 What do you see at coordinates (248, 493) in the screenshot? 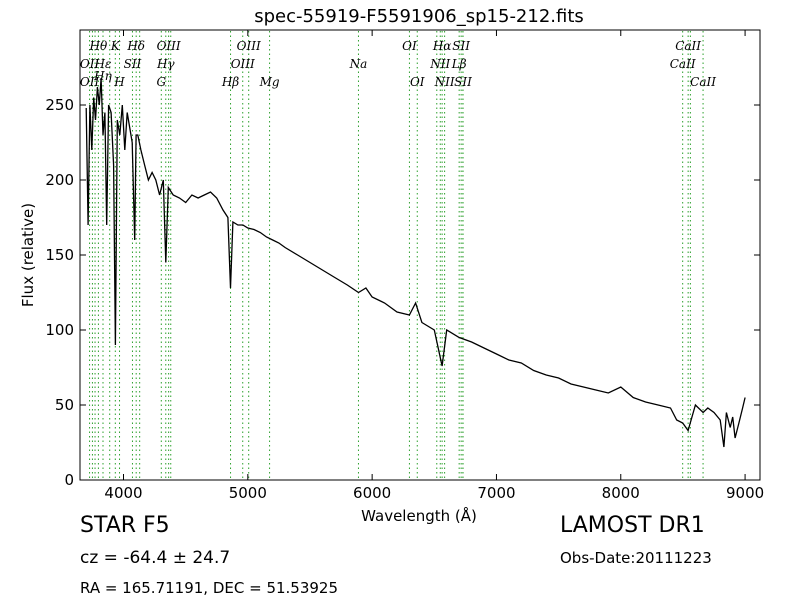
I see `x-tick-label: 5000` at bounding box center [248, 493].